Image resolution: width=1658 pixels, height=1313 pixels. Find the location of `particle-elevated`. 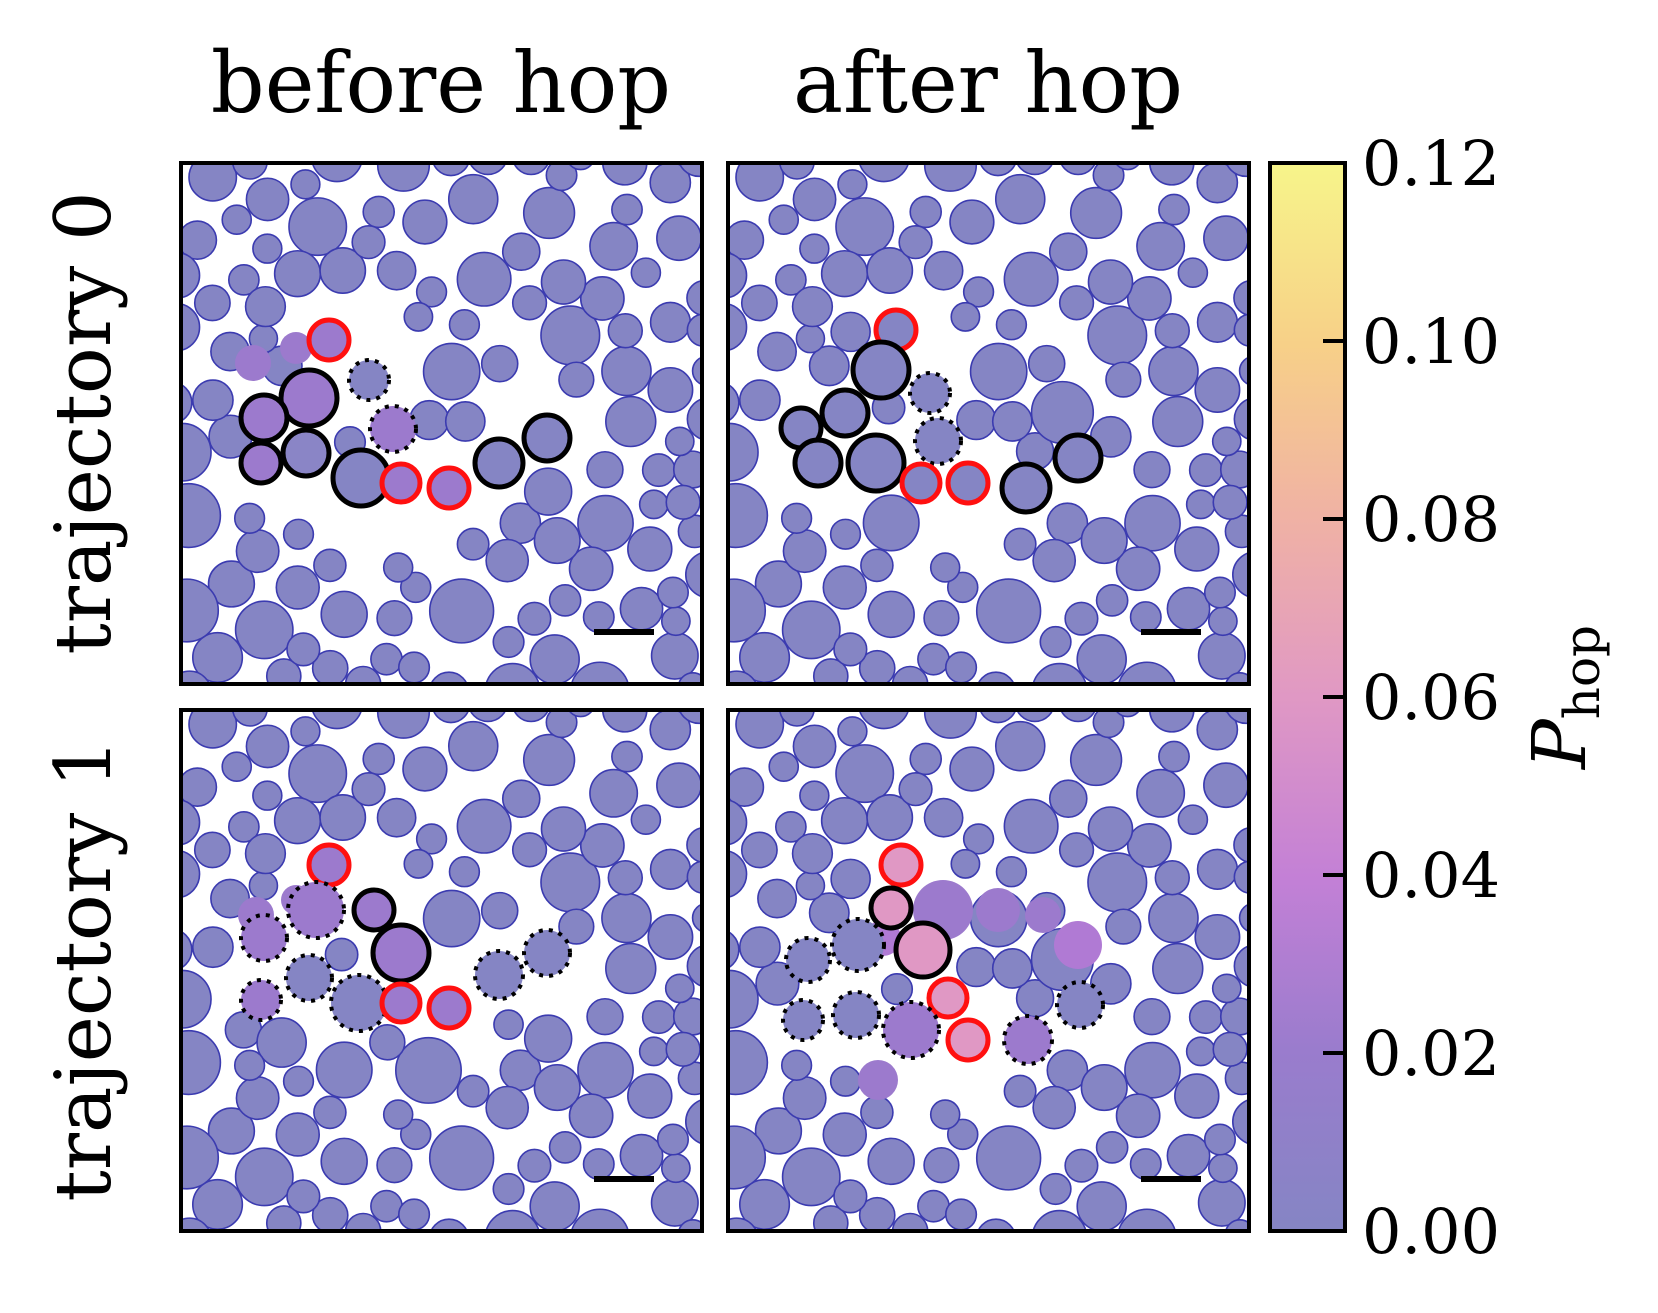

particle-elevated is located at coordinates (296, 348).